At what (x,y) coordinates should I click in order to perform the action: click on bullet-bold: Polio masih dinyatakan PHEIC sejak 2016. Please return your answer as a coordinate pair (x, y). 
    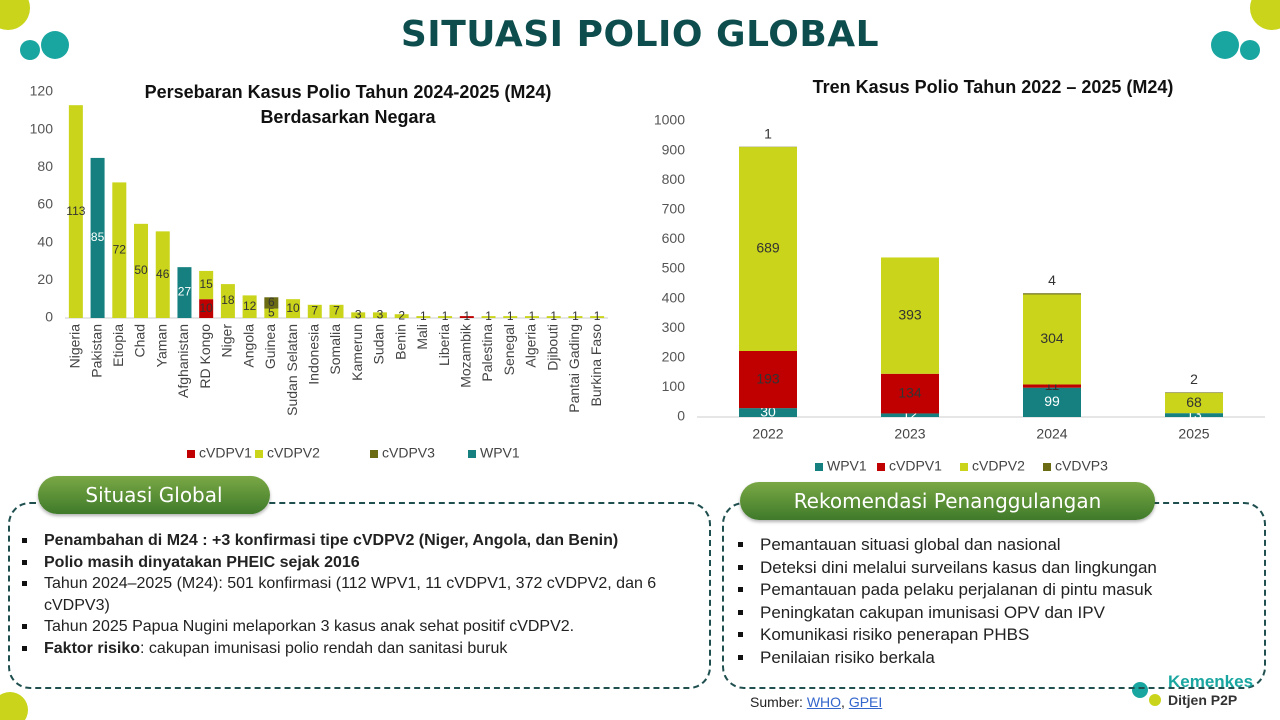
    Looking at the image, I should click on (202, 562).